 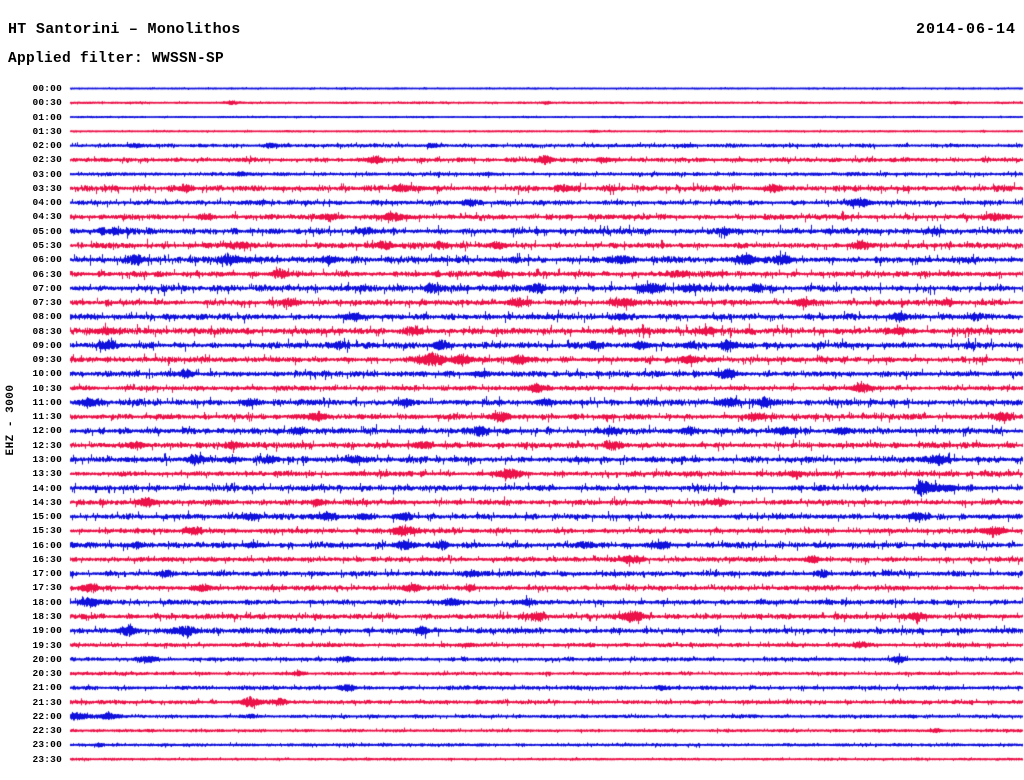 What do you see at coordinates (124, 29) in the screenshot?
I see `station-title: HT Santorini – Monolithos` at bounding box center [124, 29].